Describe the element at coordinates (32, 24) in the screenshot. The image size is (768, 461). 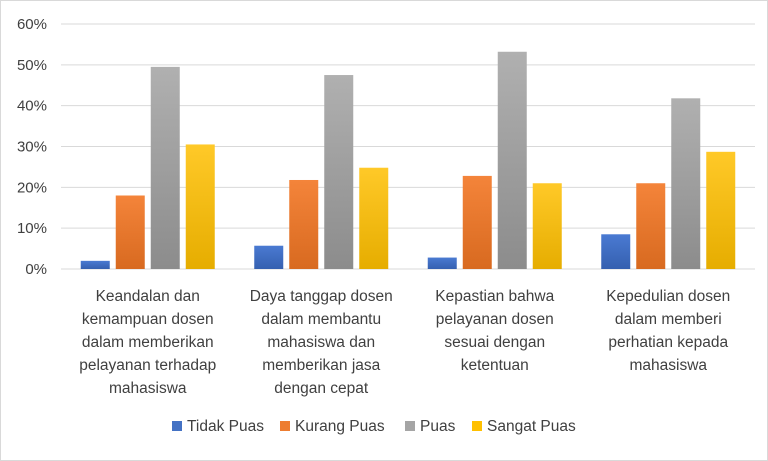
I see `y-tick-label: 60%` at that location.